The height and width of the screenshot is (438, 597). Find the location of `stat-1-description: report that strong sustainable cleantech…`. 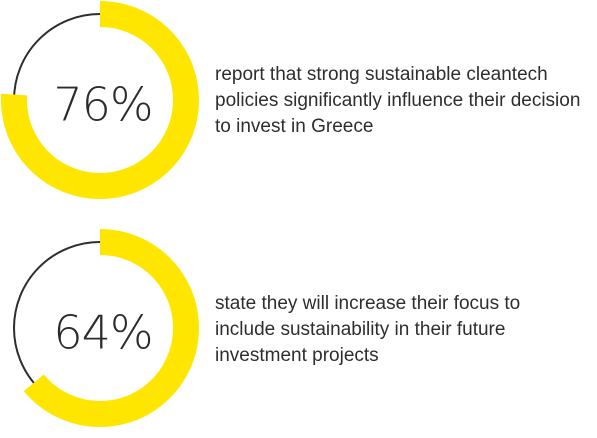

stat-1-description: report that strong sustainable cleantech… is located at coordinates (398, 100).